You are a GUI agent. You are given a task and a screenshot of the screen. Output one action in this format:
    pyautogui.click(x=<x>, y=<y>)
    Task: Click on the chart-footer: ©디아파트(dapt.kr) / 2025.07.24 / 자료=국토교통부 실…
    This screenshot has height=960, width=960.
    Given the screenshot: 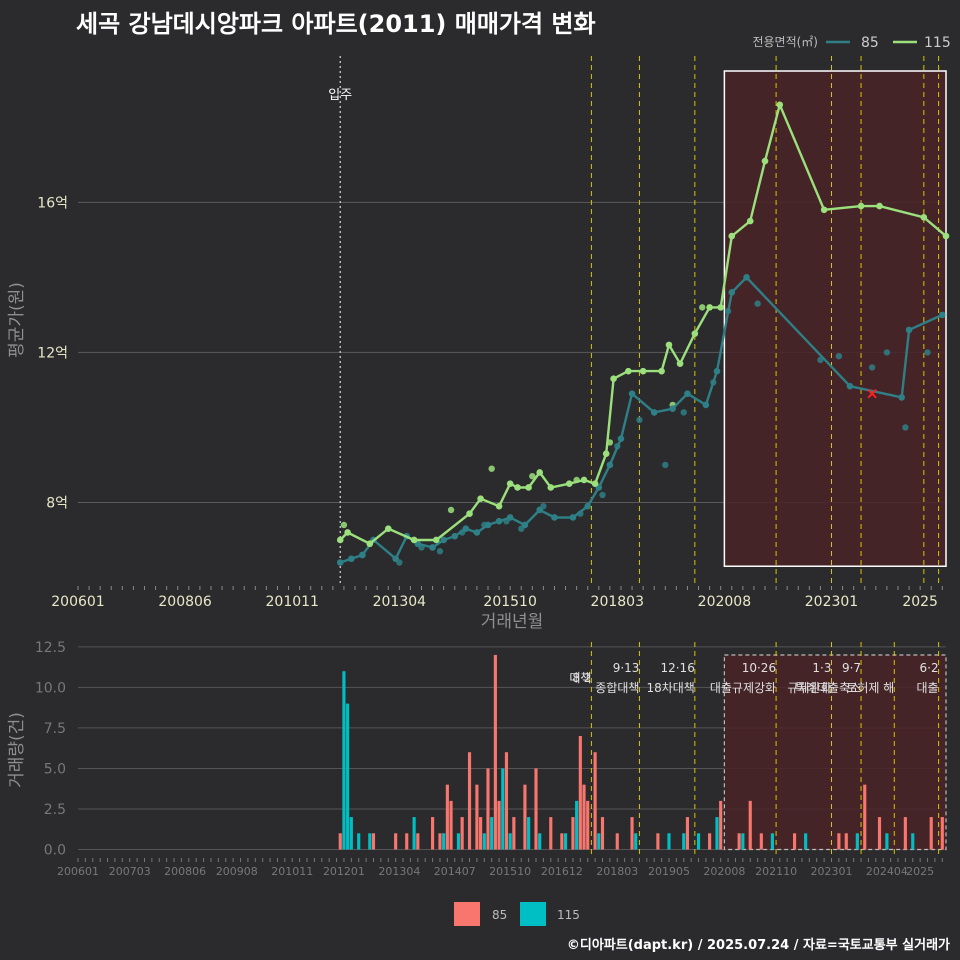 What is the action you would take?
    pyautogui.click(x=758, y=945)
    